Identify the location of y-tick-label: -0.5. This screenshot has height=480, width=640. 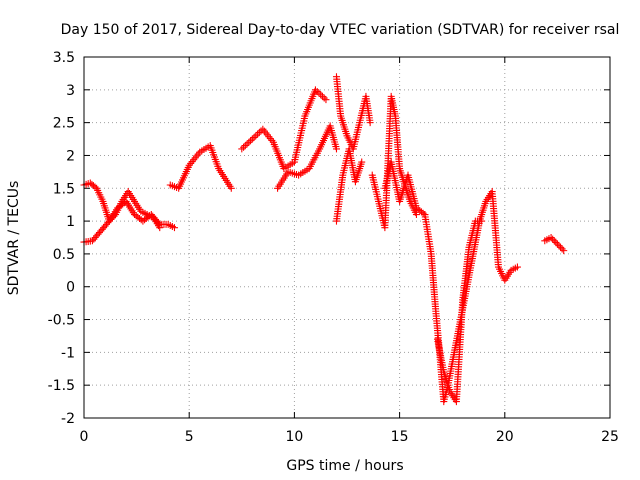
(61, 321).